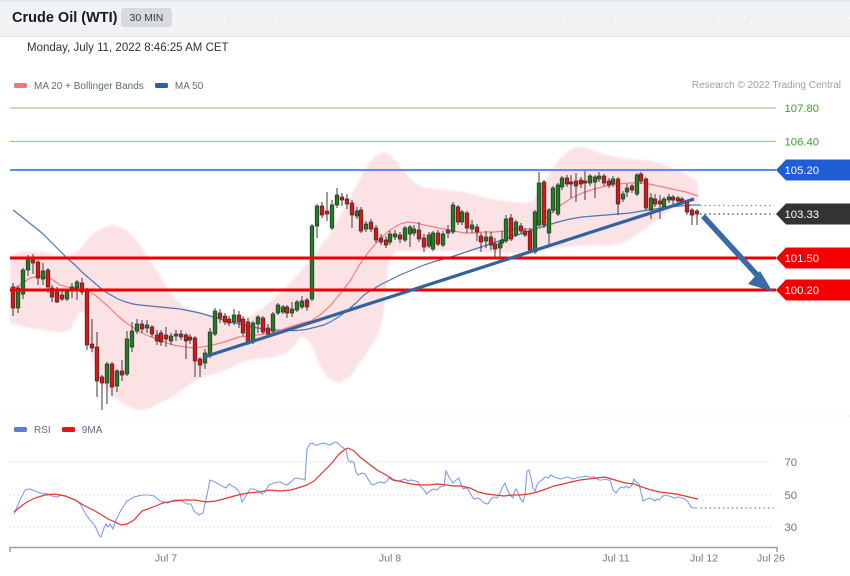 Image resolution: width=850 pixels, height=576 pixels. Describe the element at coordinates (802, 259) in the screenshot. I see `svg-text: 101.50` at that location.